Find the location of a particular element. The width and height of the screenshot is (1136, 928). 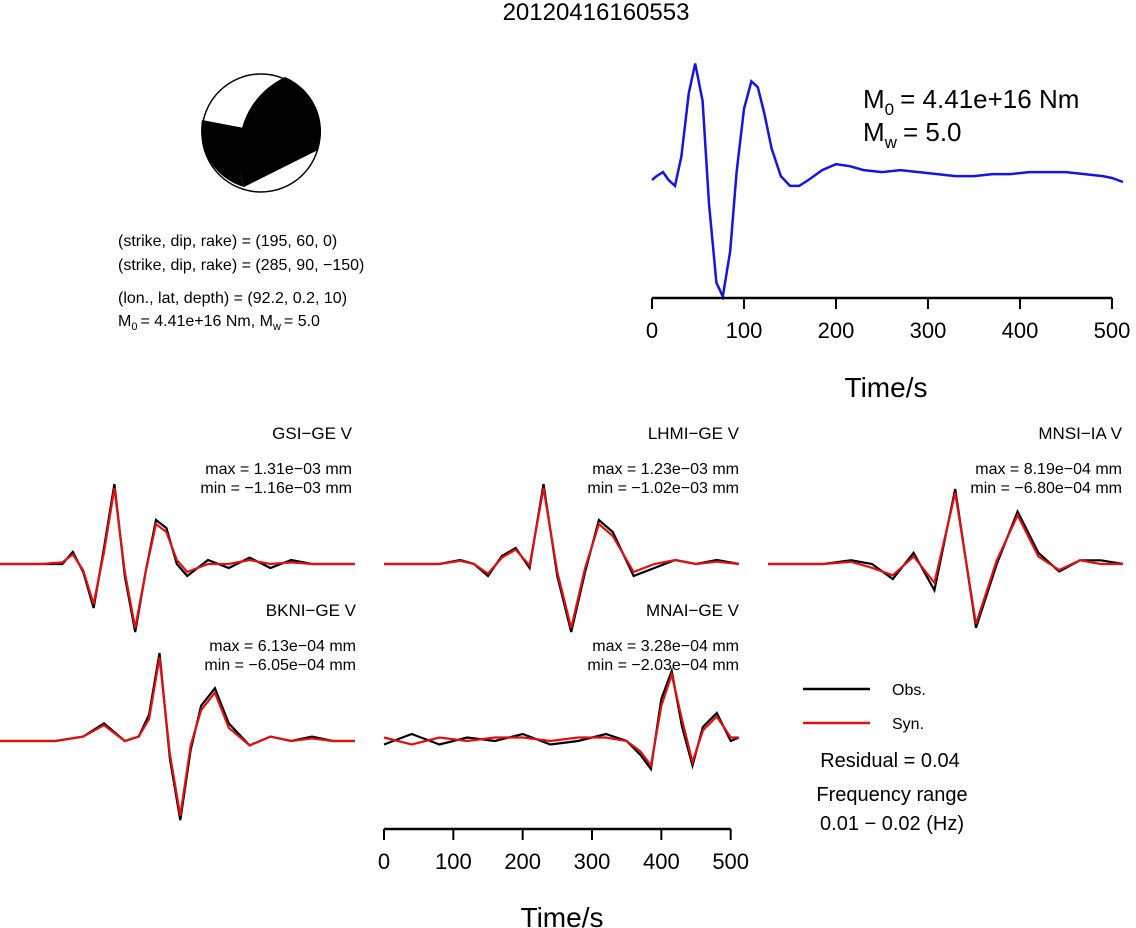

legend-obs-label: Obs. is located at coordinates (909, 690).